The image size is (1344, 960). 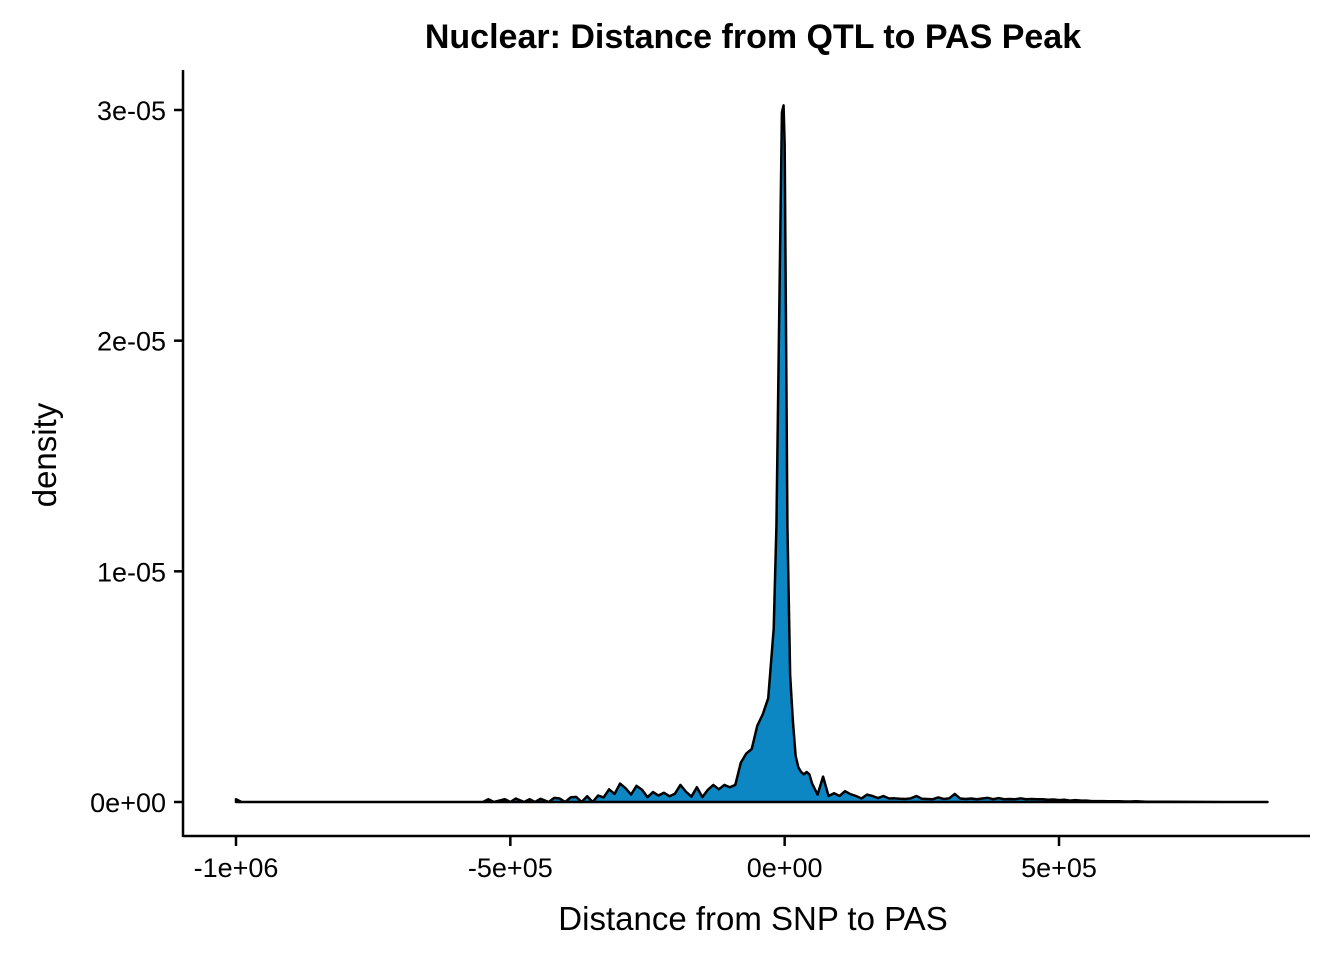 What do you see at coordinates (131, 342) in the screenshot?
I see `y-tick-label: 2e-05` at bounding box center [131, 342].